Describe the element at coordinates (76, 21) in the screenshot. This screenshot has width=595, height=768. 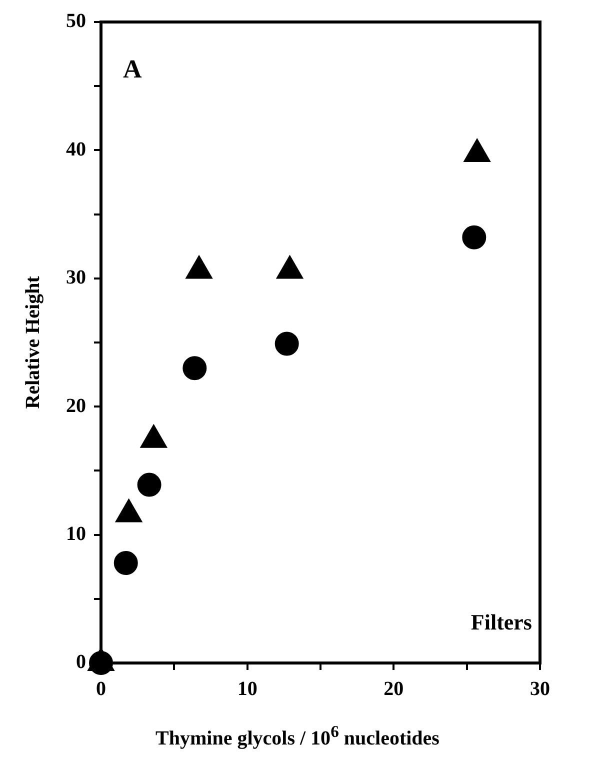
I see `y-tick-label: 50` at that location.